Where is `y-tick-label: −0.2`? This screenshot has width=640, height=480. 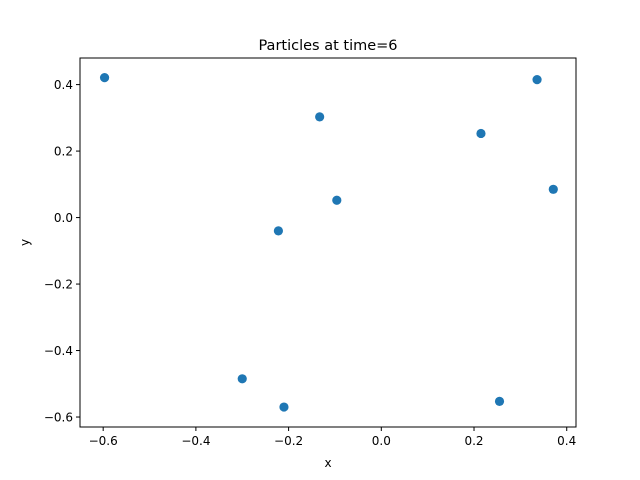 y-tick-label: −0.2 is located at coordinates (58, 284).